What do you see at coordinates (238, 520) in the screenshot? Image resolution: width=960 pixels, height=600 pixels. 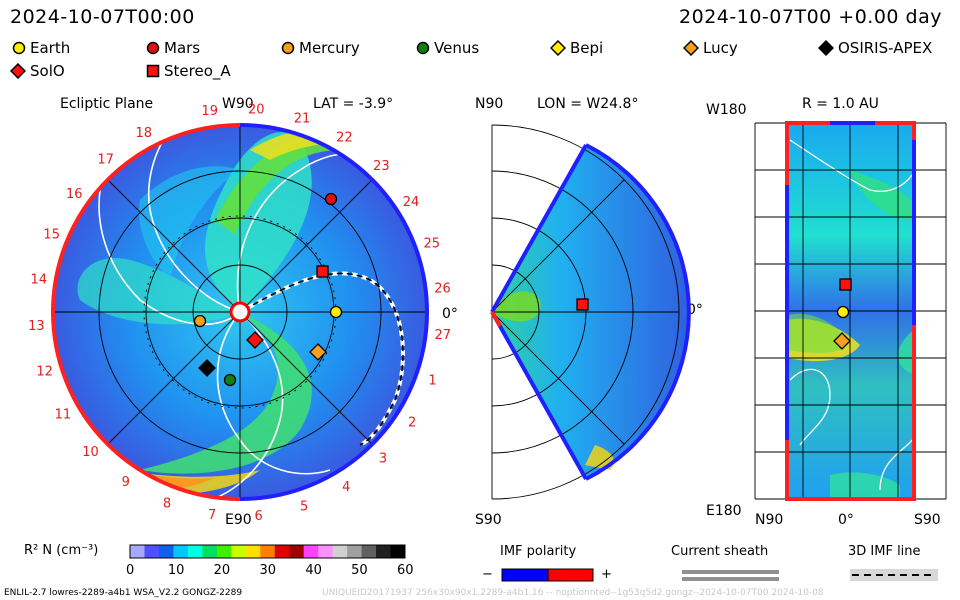 I see `ecliptic-bottom-label: E90` at bounding box center [238, 520].